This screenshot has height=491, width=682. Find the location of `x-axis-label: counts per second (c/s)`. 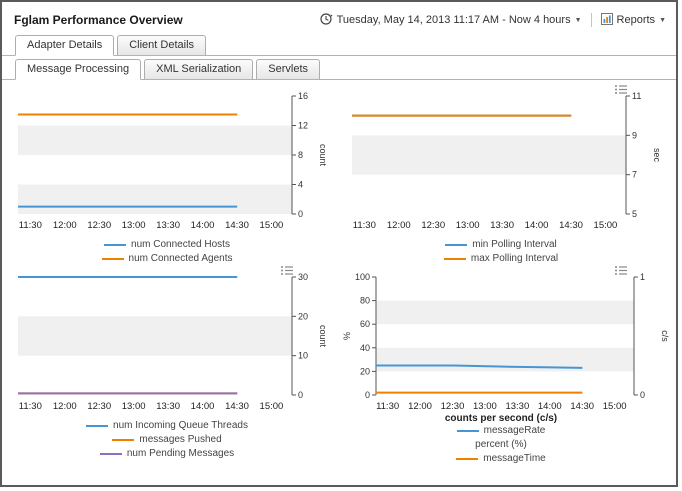

x-axis-label: counts per second (c/s) is located at coordinates (501, 418).